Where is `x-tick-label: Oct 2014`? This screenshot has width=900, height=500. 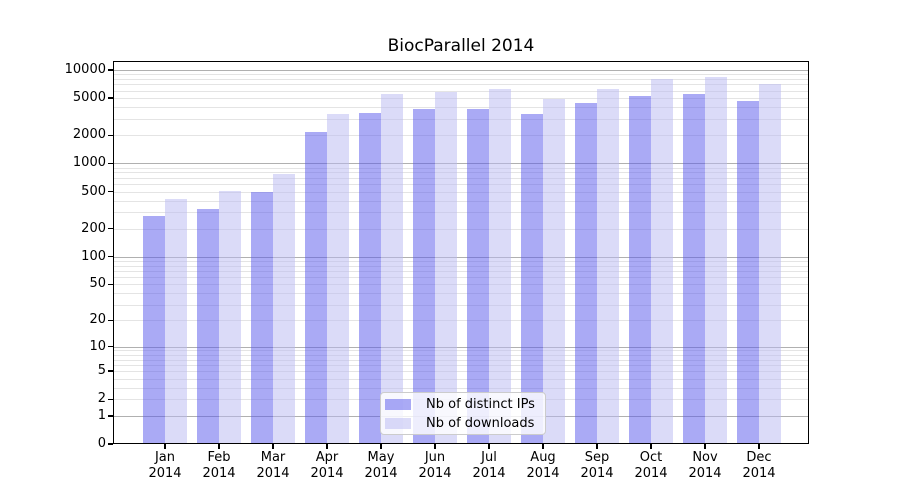 x-tick-label: Oct 2014 is located at coordinates (650, 466).